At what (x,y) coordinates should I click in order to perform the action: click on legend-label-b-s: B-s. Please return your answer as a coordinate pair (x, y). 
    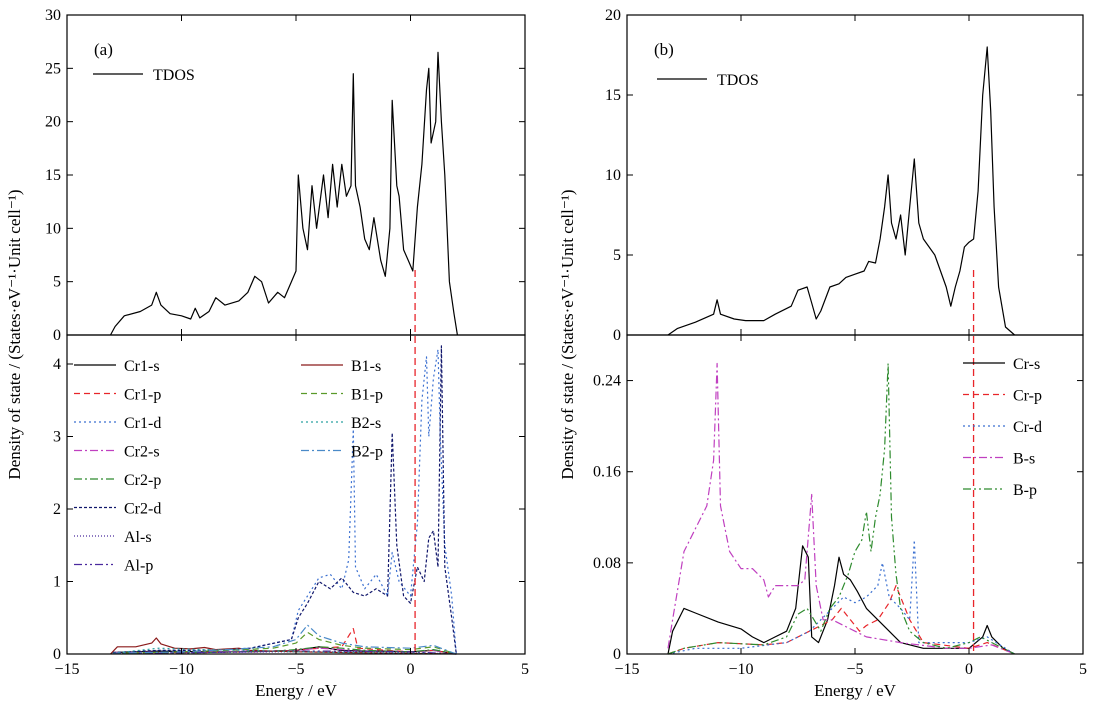
    Looking at the image, I should click on (1024, 459).